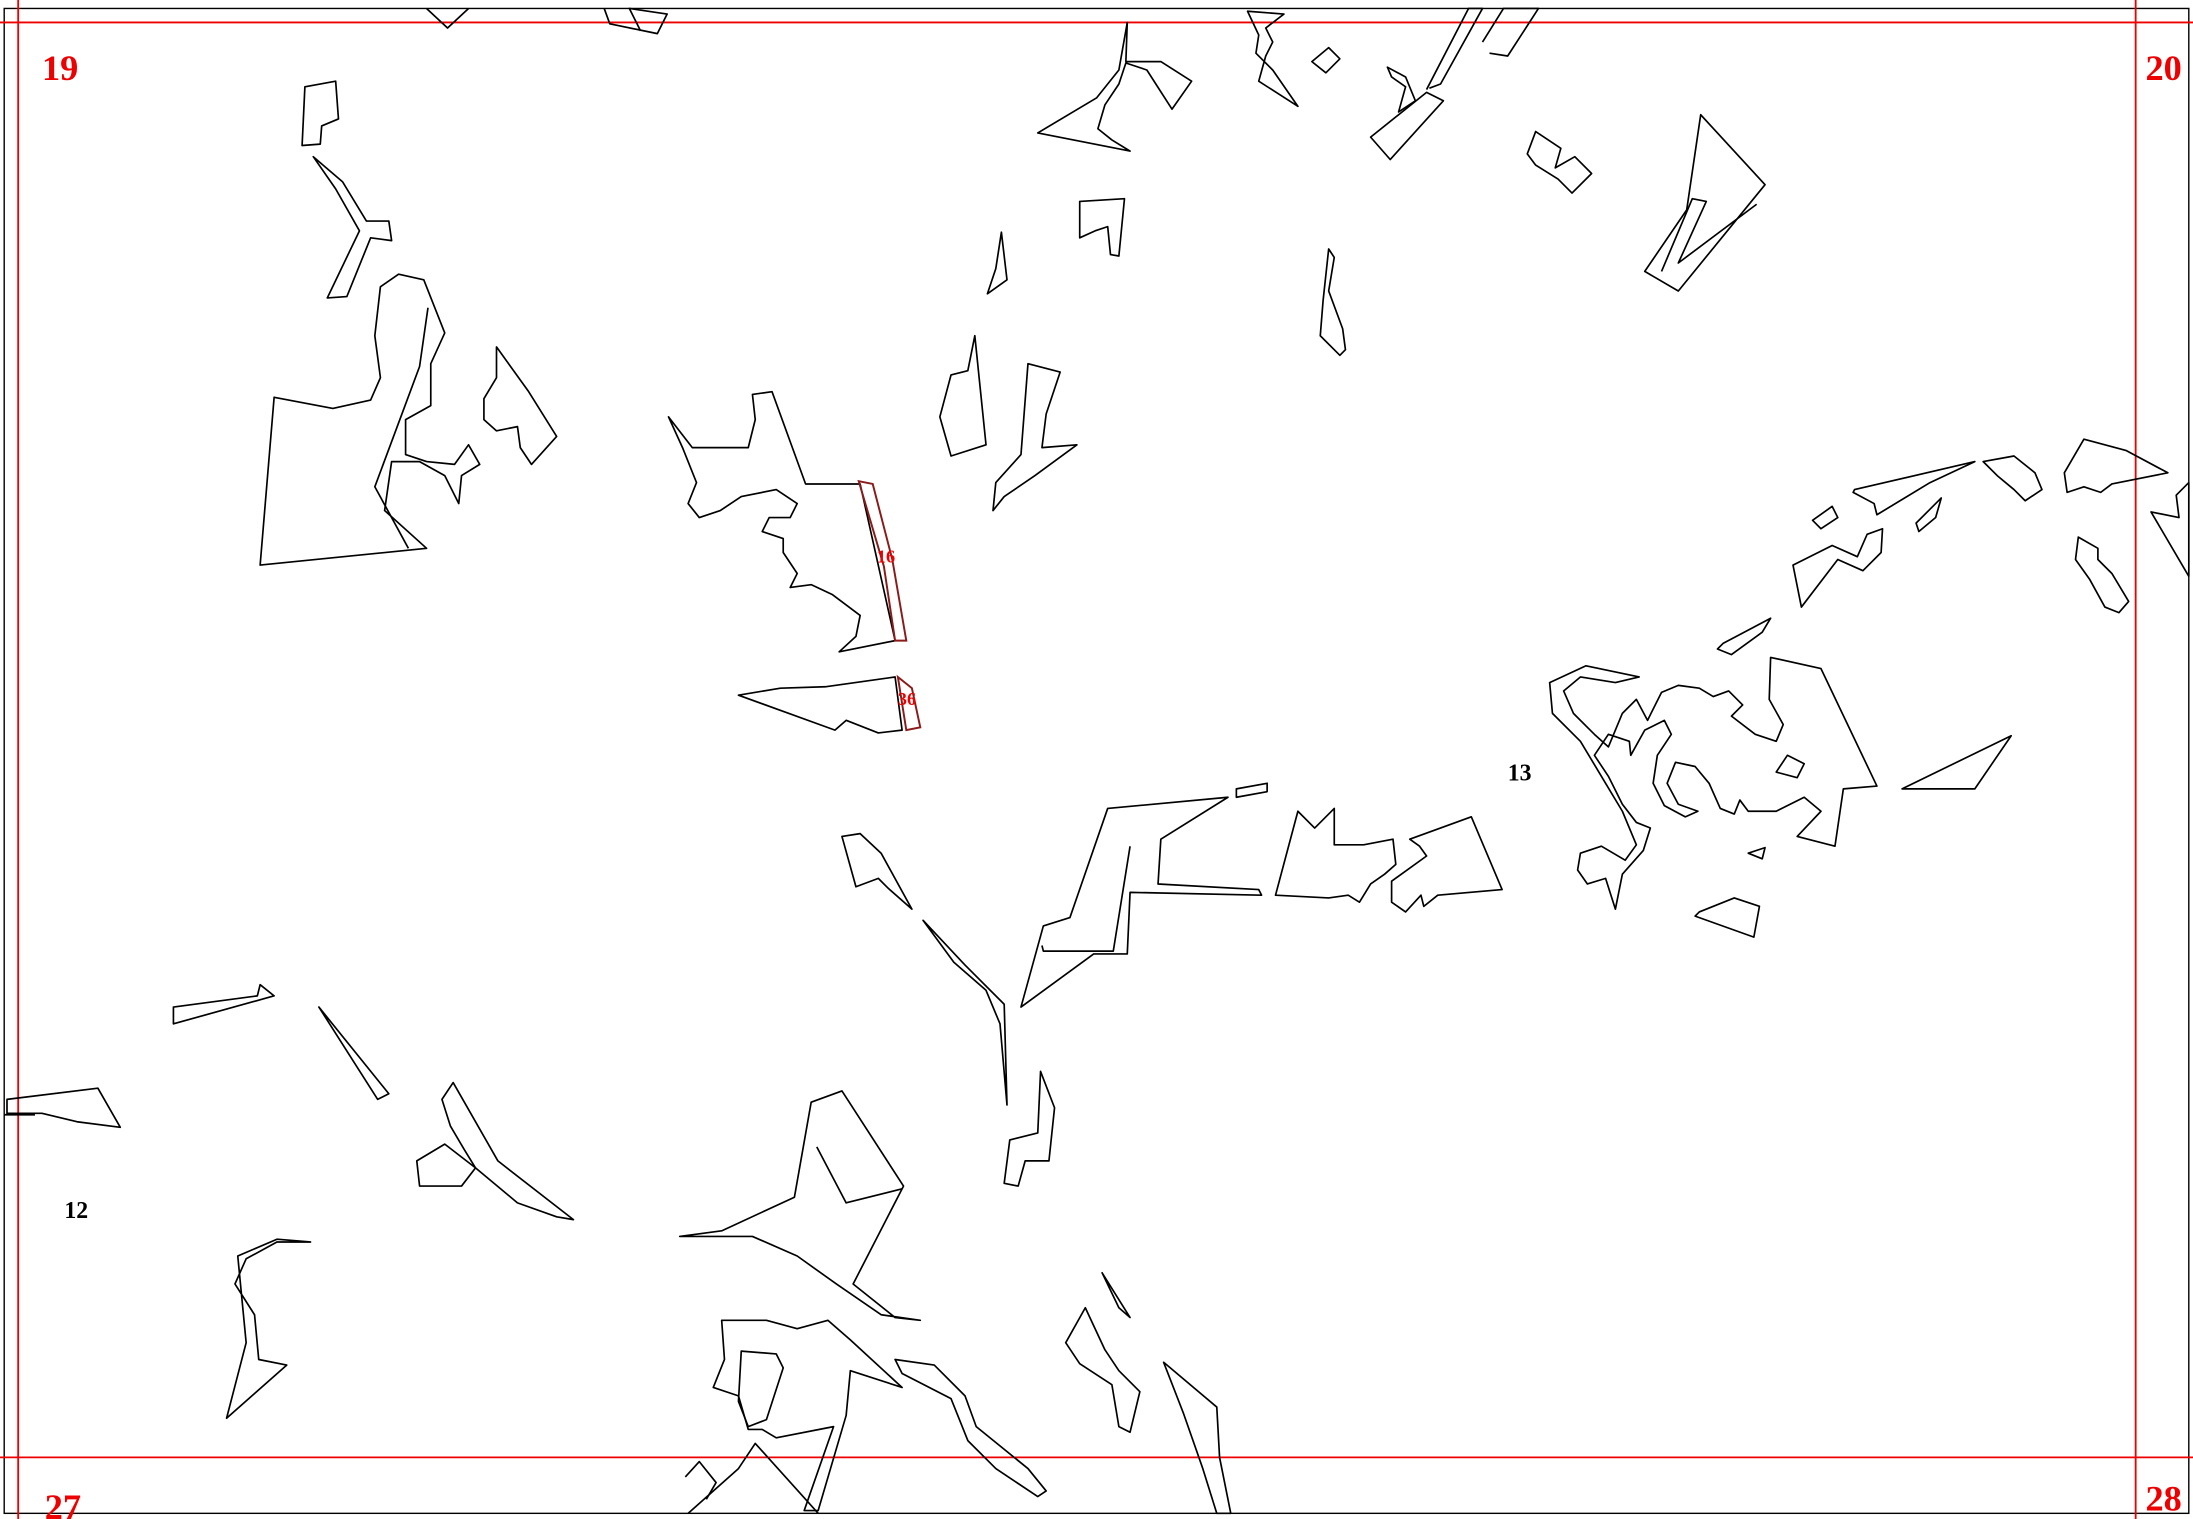  Describe the element at coordinates (60, 68) in the screenshot. I see `sheet-label: 19` at that location.